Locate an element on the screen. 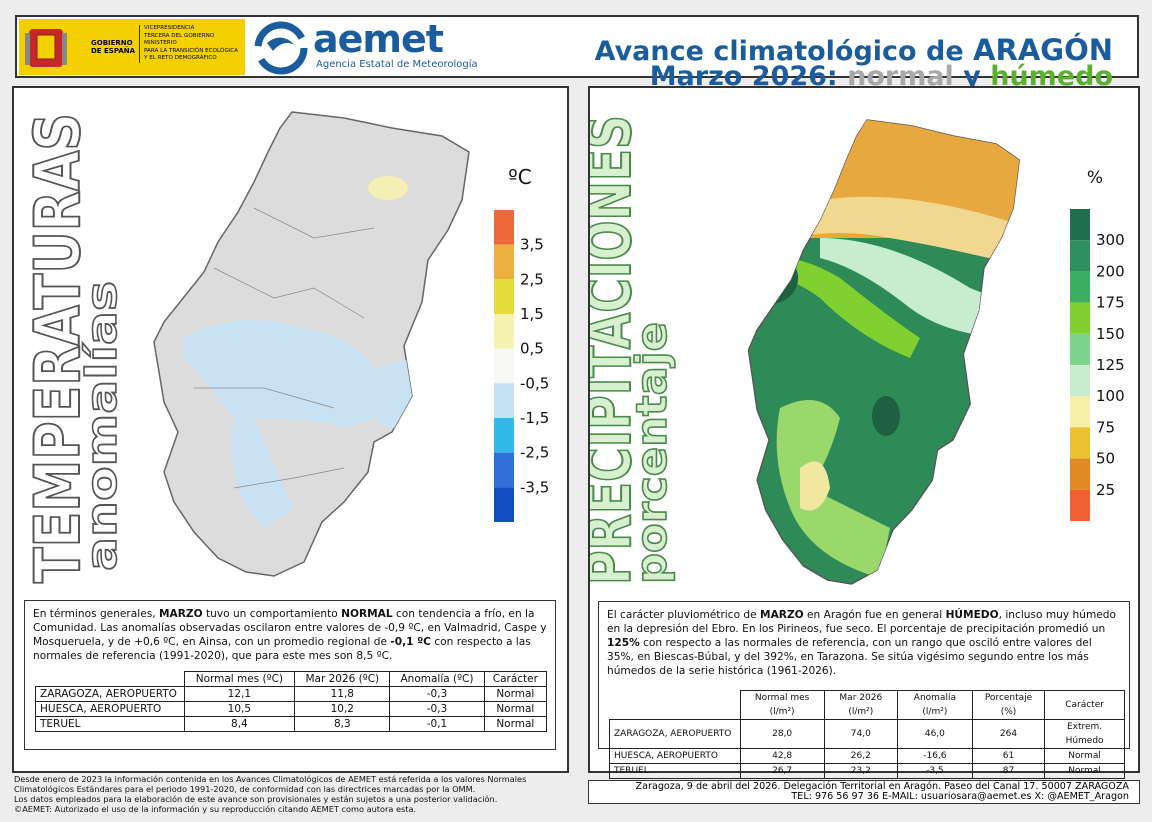 The height and width of the screenshot is (822, 1152). gov-text: GOBIERNO is located at coordinates (112, 43).